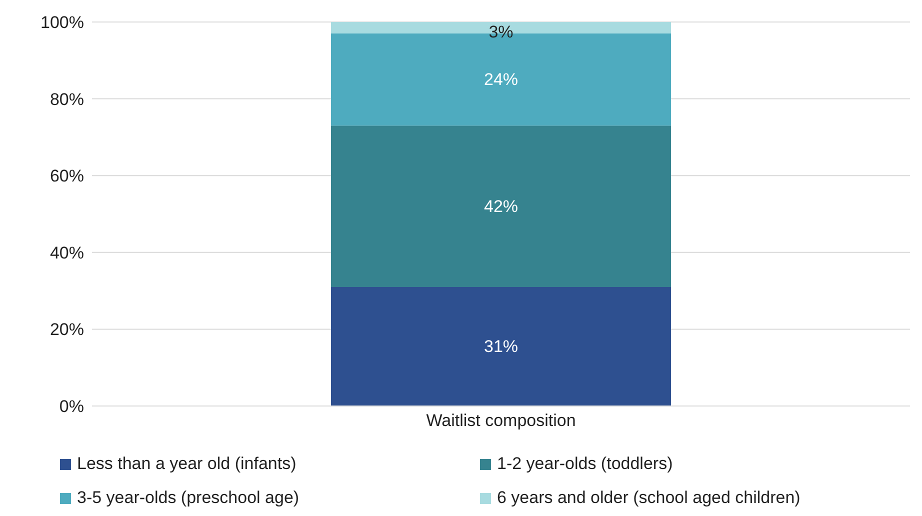 This screenshot has width=922, height=516. What do you see at coordinates (67, 99) in the screenshot?
I see `y-tick-label: 80%` at bounding box center [67, 99].